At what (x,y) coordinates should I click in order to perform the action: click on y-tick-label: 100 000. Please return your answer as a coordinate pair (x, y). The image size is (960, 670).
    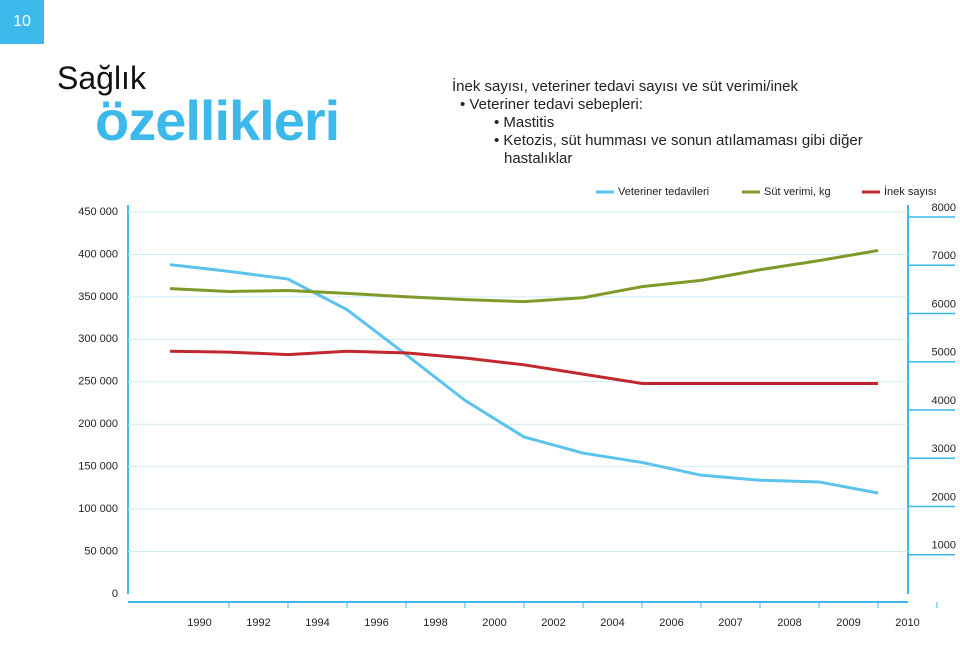
    Looking at the image, I should click on (98, 509).